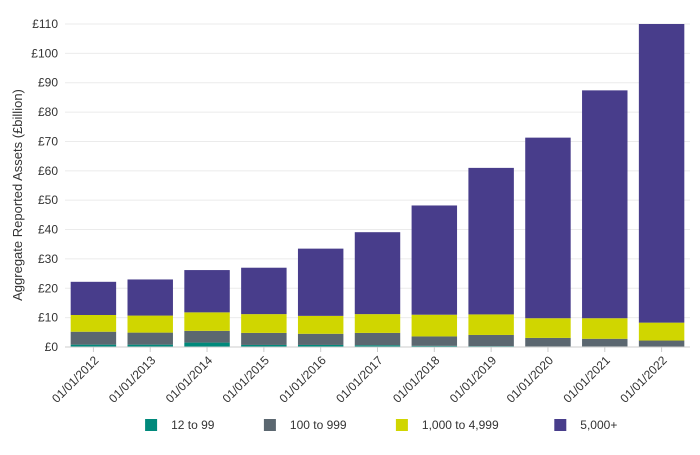  What do you see at coordinates (598, 425) in the screenshot?
I see `legend-label: 5,000+` at bounding box center [598, 425].